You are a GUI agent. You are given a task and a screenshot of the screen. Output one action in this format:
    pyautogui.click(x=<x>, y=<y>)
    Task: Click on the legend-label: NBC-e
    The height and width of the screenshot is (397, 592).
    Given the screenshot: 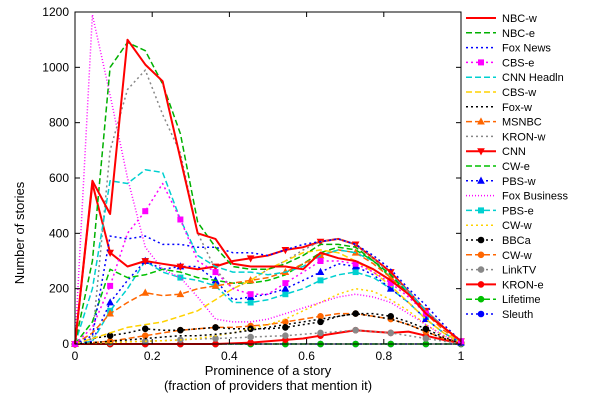 What is the action you would take?
    pyautogui.click(x=518, y=34)
    